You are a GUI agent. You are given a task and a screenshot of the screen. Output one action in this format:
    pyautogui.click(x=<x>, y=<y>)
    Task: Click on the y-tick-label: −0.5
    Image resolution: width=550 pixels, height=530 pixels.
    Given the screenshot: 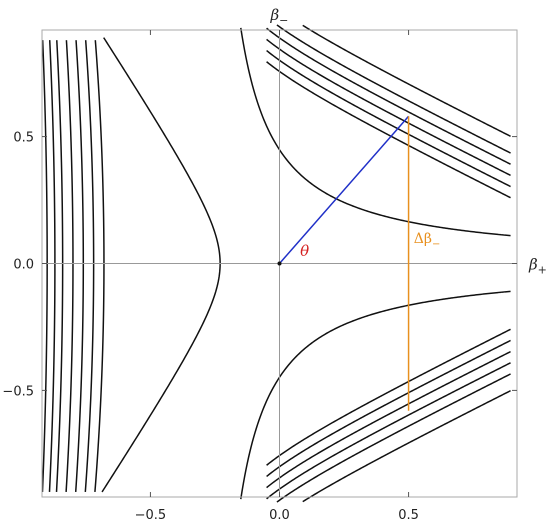 What is the action you would take?
    pyautogui.click(x=18, y=391)
    